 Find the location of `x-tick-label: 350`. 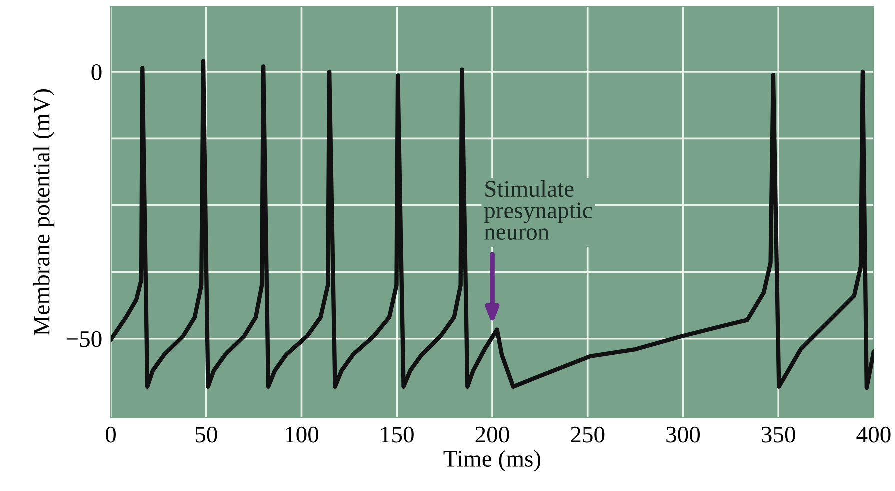

x-tick-label: 350 is located at coordinates (779, 434).